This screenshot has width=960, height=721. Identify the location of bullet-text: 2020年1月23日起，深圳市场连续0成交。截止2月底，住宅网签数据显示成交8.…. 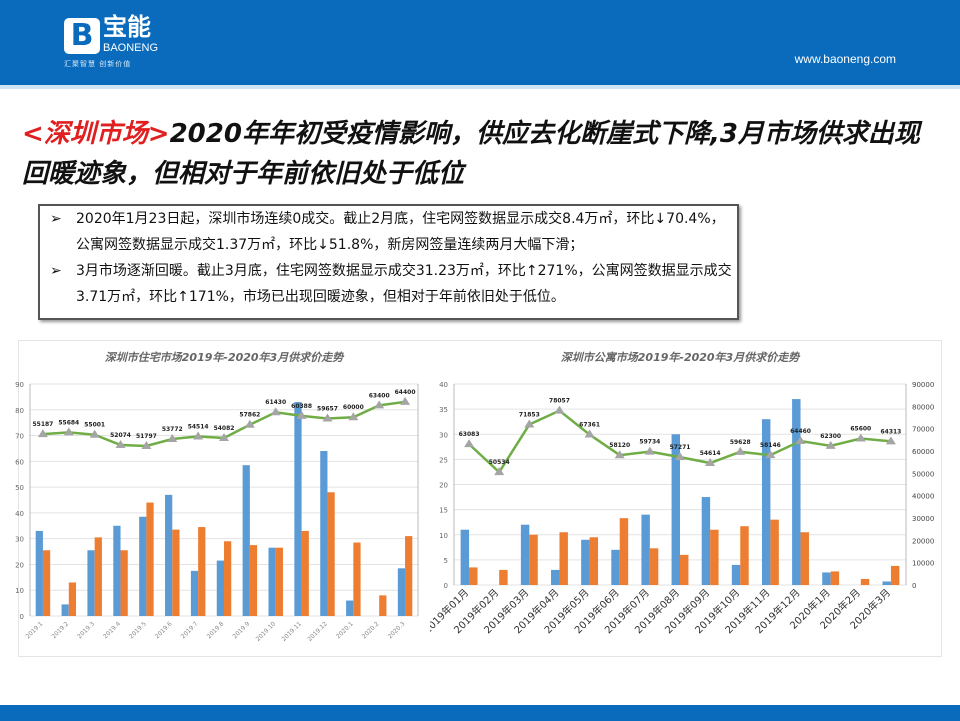
(400, 232).